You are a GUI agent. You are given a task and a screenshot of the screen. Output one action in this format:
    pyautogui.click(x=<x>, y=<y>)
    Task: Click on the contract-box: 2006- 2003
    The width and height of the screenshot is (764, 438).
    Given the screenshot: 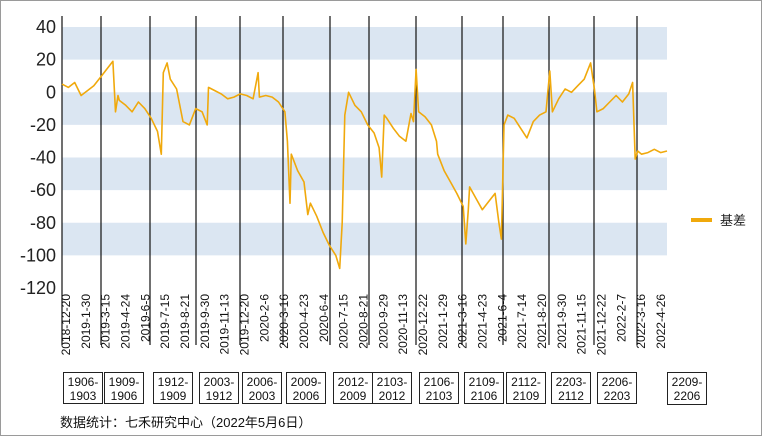 What is the action you would take?
    pyautogui.click(x=262, y=388)
    